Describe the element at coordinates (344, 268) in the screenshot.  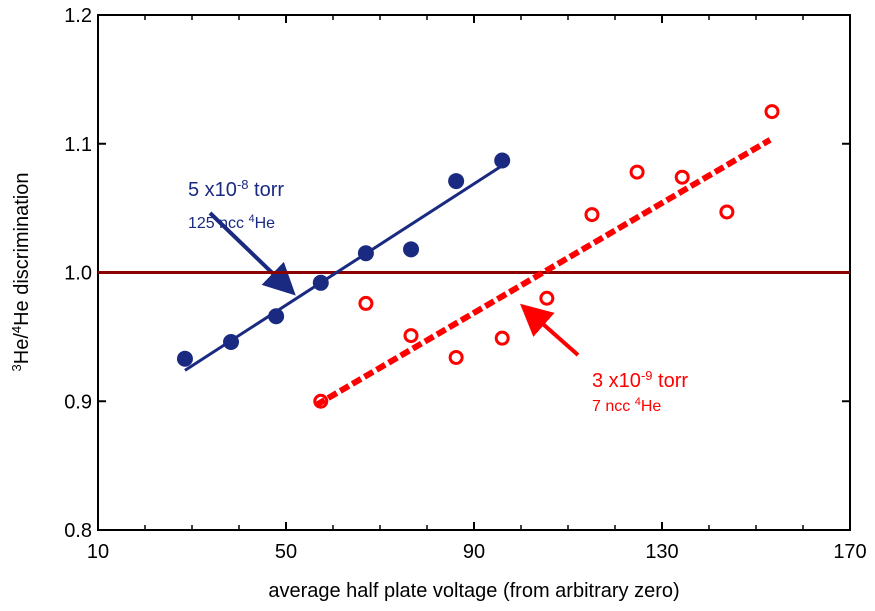
I see `fit-line` at that location.